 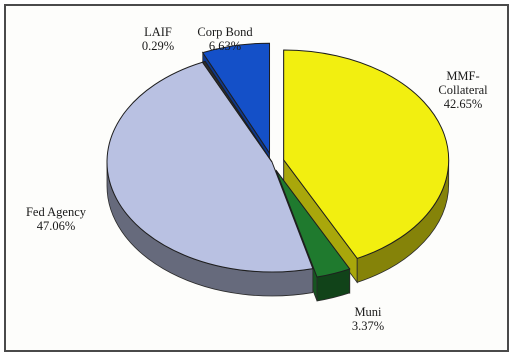 I want to click on slice-laif, so click(x=237, y=111).